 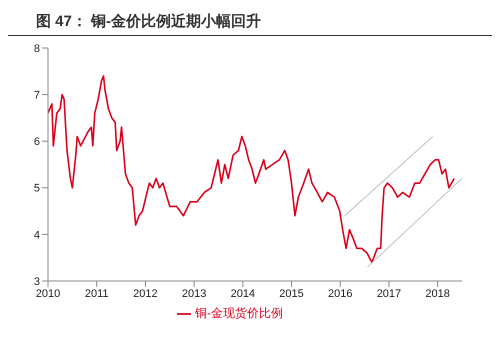 What do you see at coordinates (389, 294) in the screenshot?
I see `x-tick-label: 2017` at bounding box center [389, 294].